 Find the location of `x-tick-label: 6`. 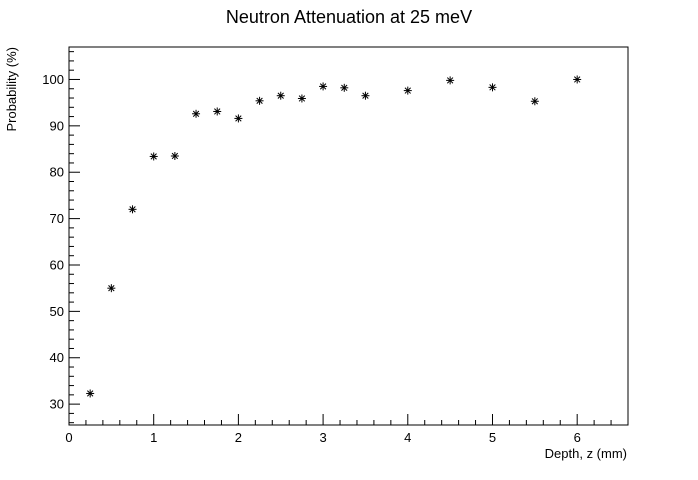

x-tick-label: 6 is located at coordinates (577, 437).